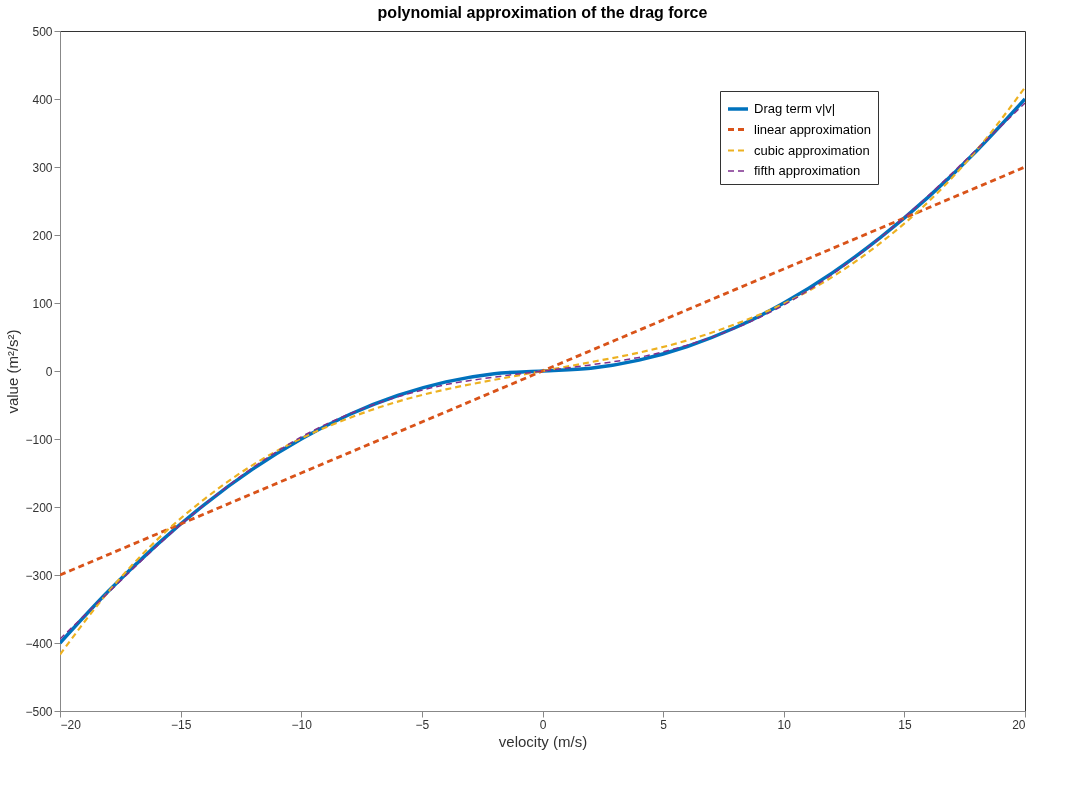 Image resolution: width=1074 pixels, height=789 pixels. What do you see at coordinates (664, 724) in the screenshot?
I see `x-tick-label: 5` at bounding box center [664, 724].